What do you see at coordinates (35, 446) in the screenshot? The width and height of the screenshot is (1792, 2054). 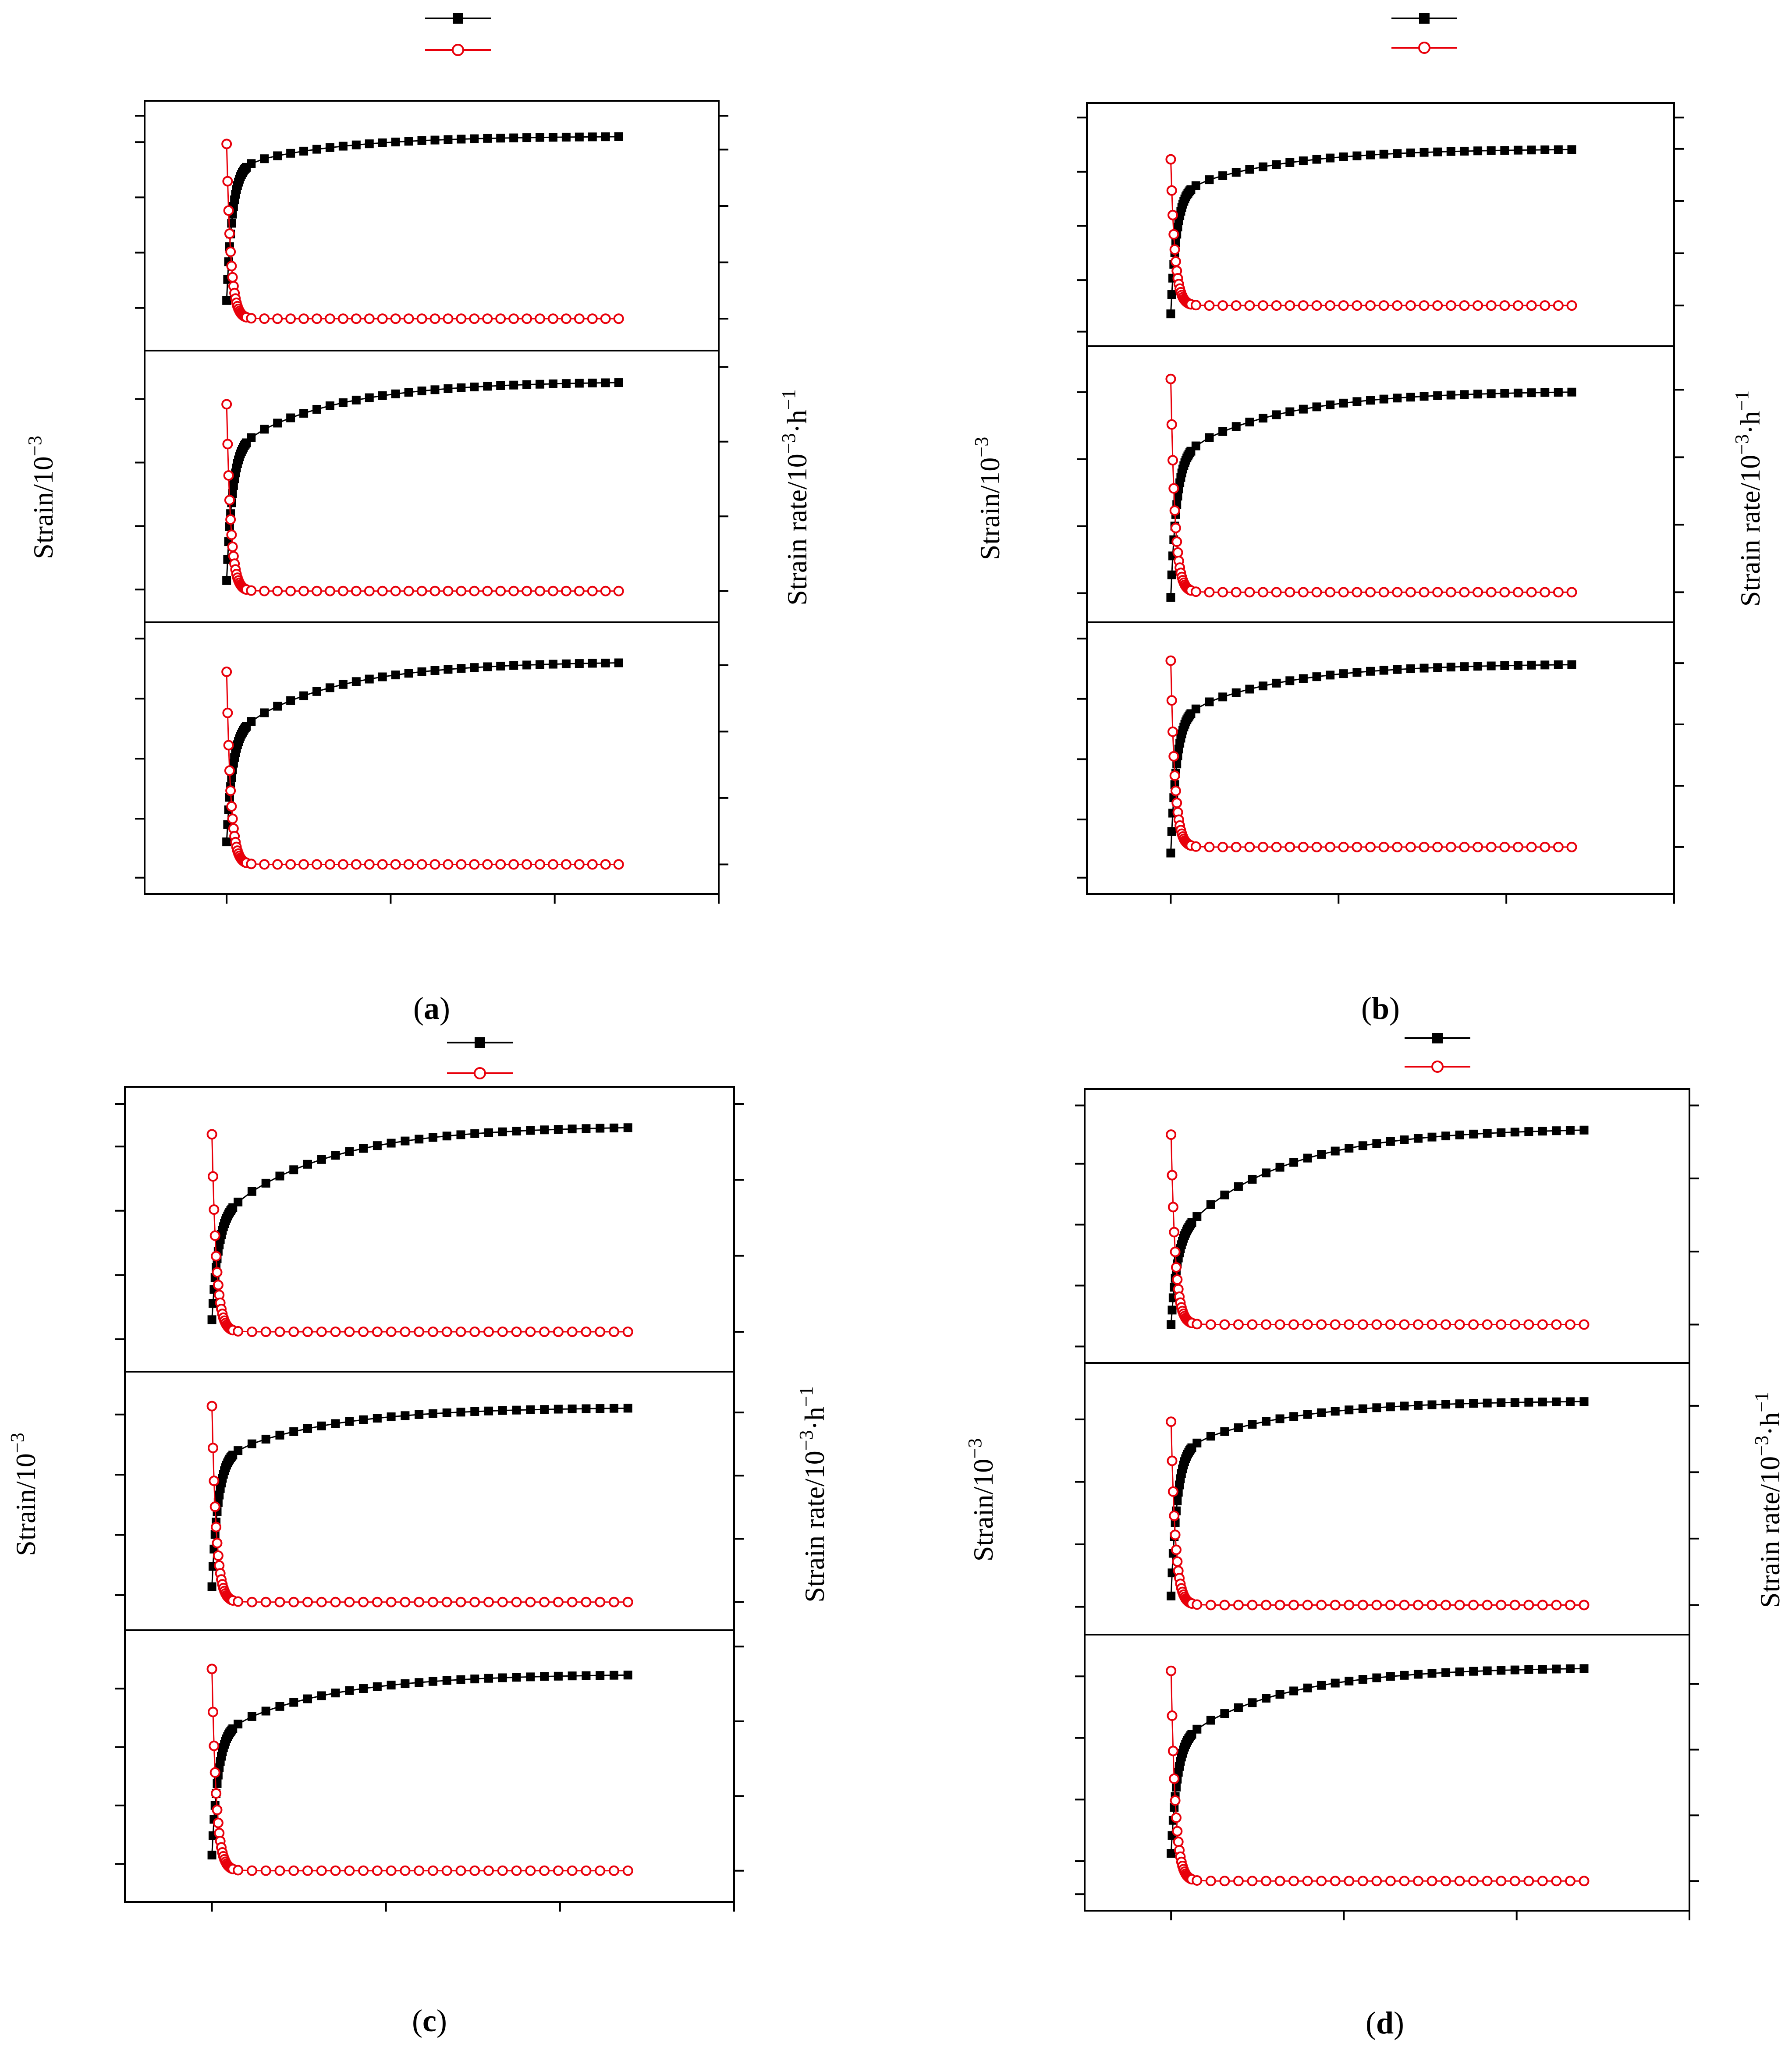 I see `y-axis-label-exp: −3` at bounding box center [35, 446].